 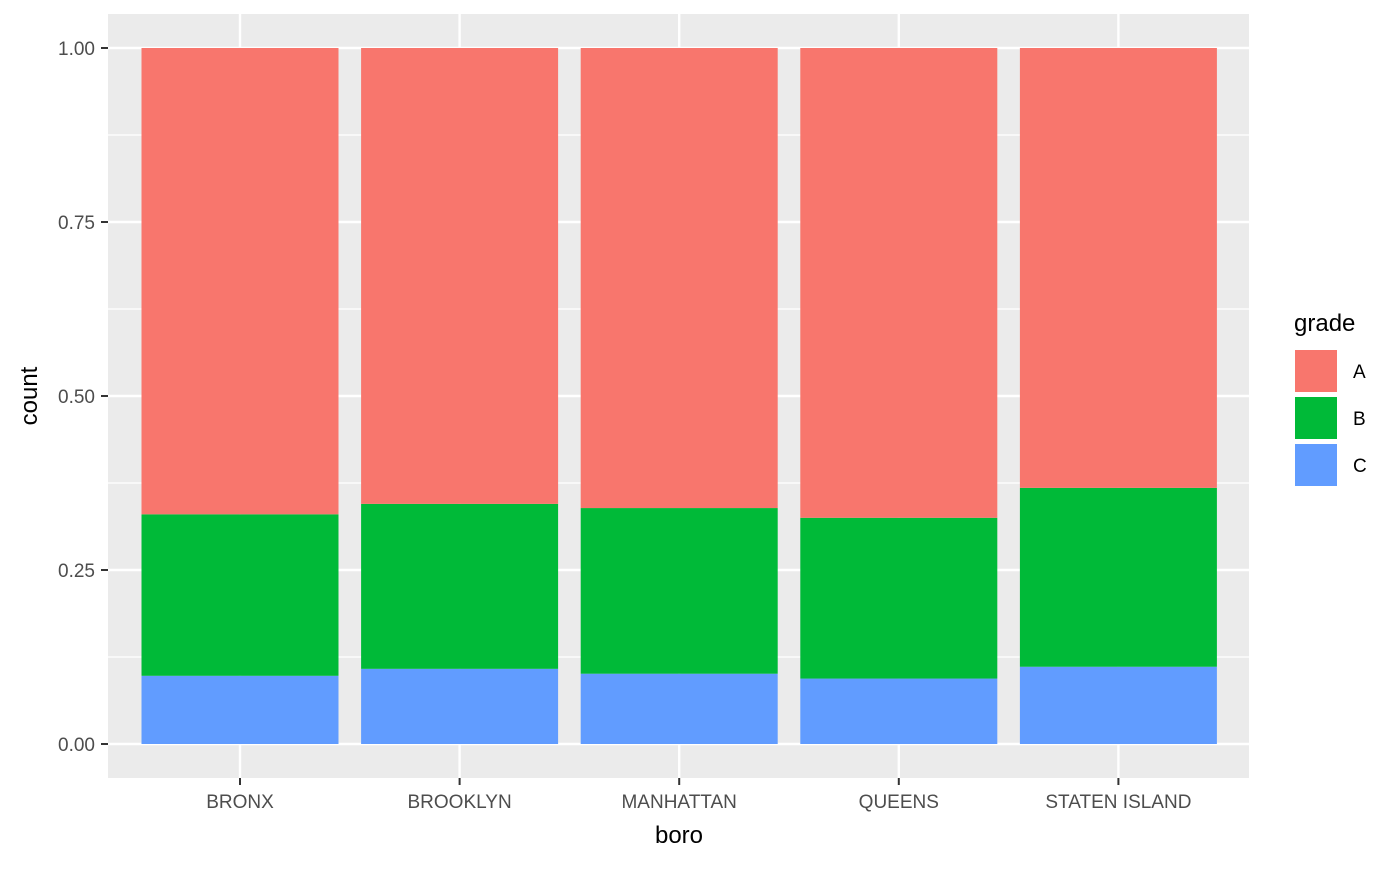 I want to click on y-axis-title: count, so click(x=29, y=395).